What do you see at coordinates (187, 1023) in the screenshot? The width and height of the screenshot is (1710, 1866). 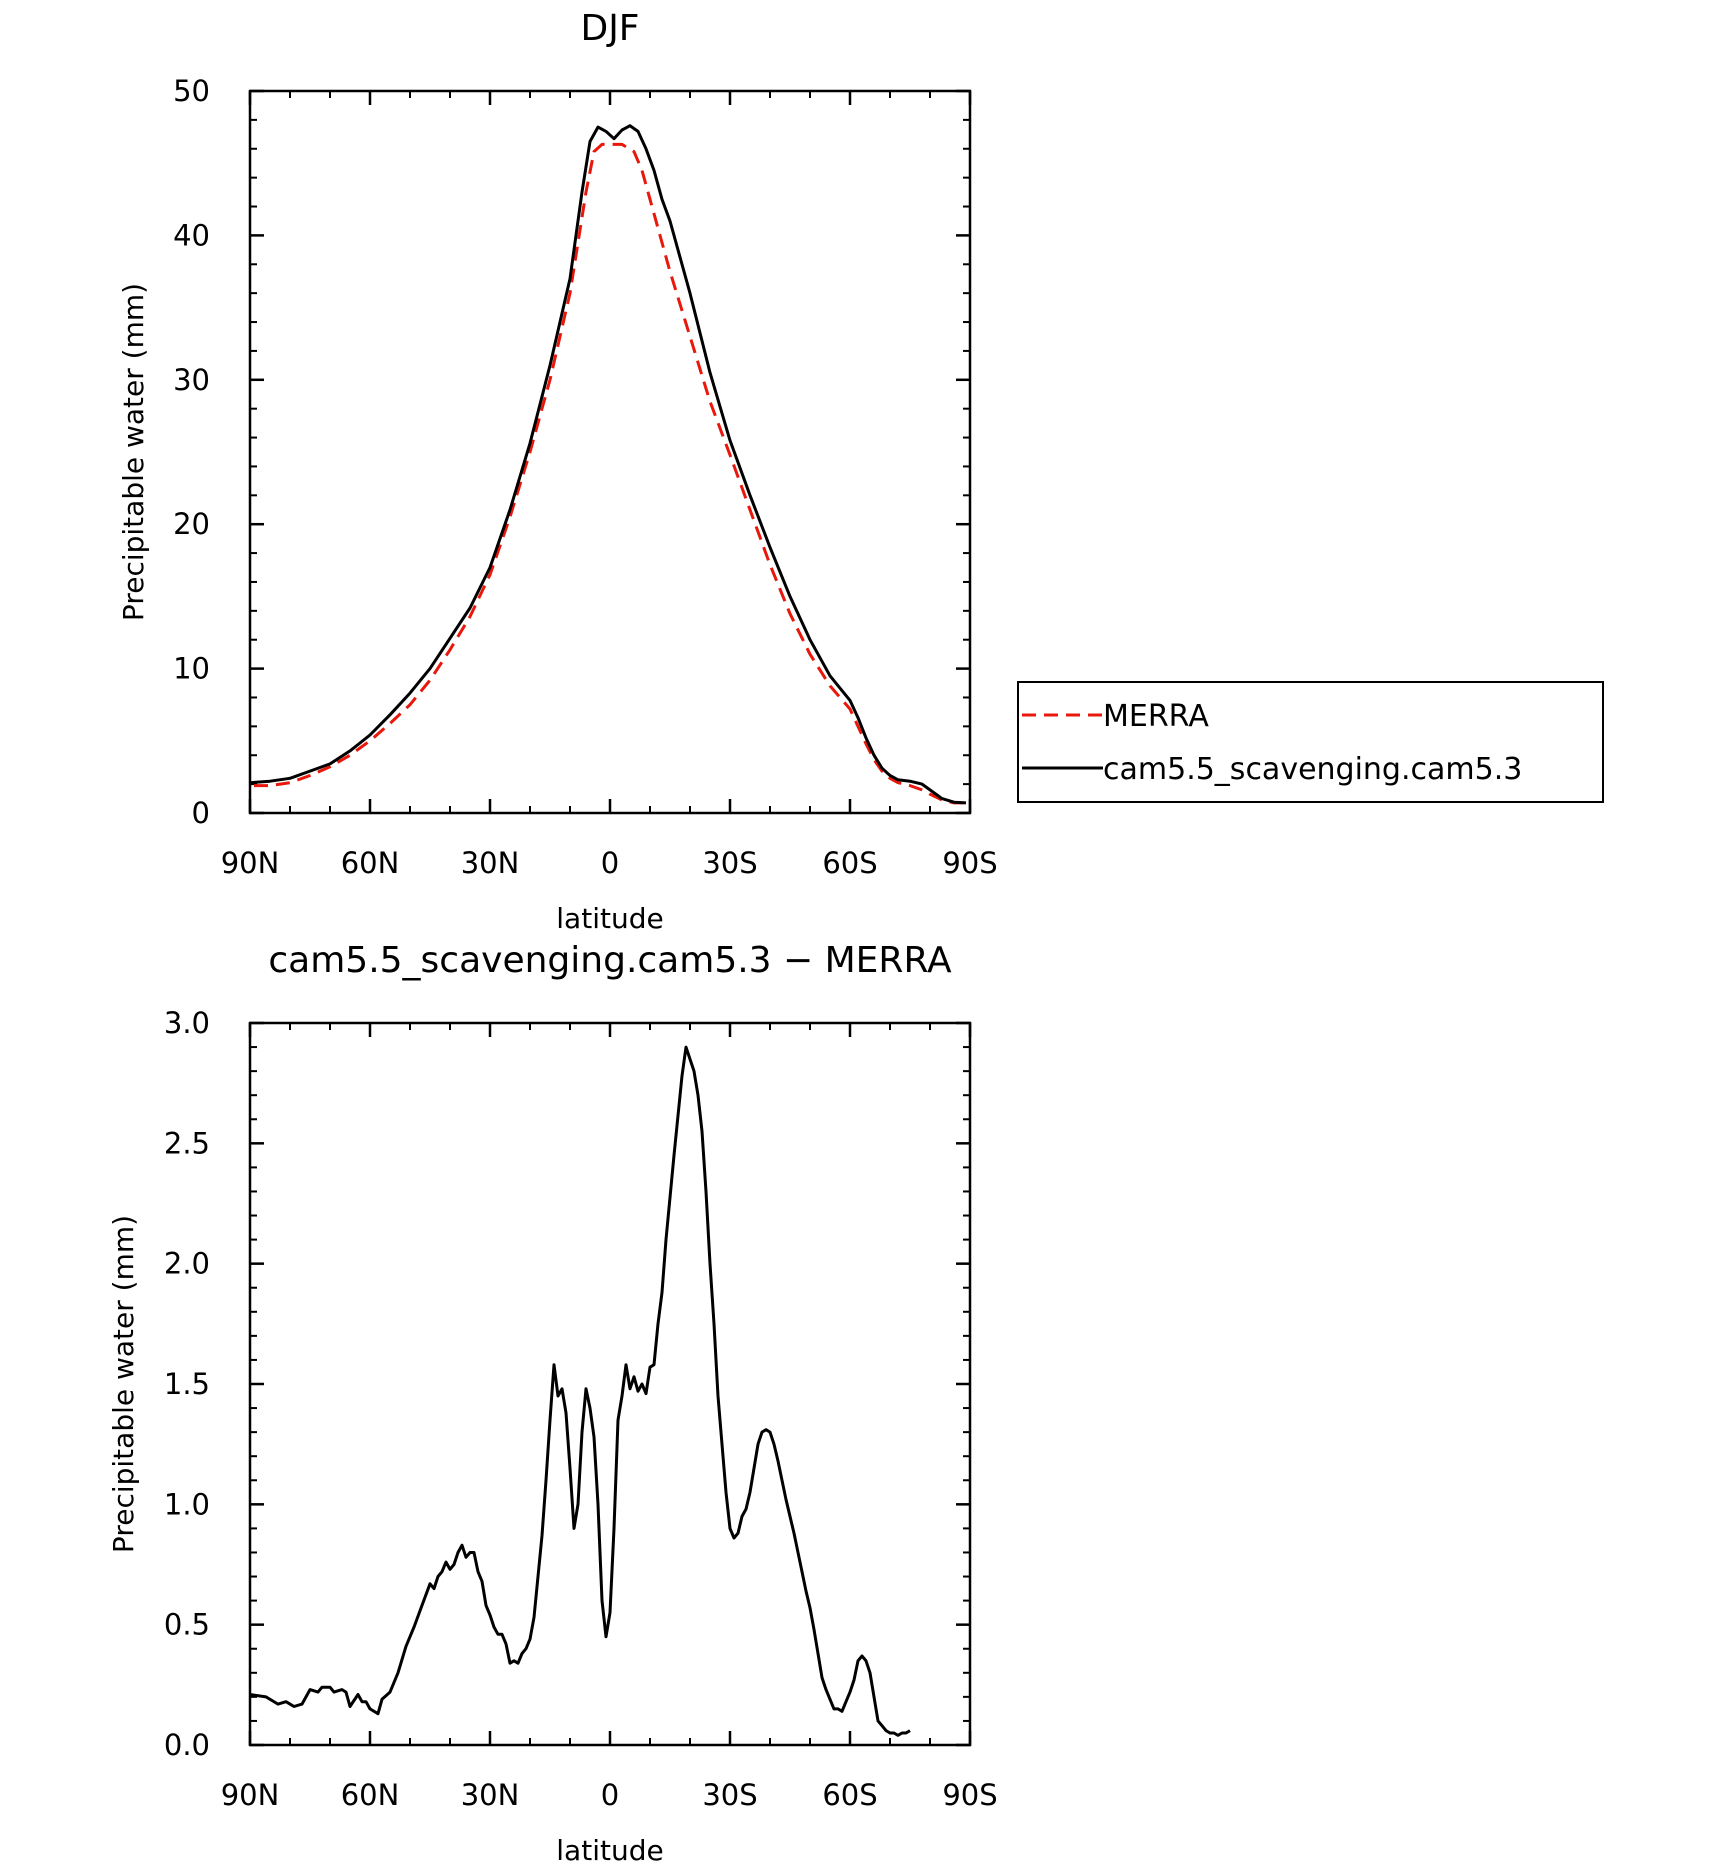 I see `y-tick-label: 3.0` at bounding box center [187, 1023].